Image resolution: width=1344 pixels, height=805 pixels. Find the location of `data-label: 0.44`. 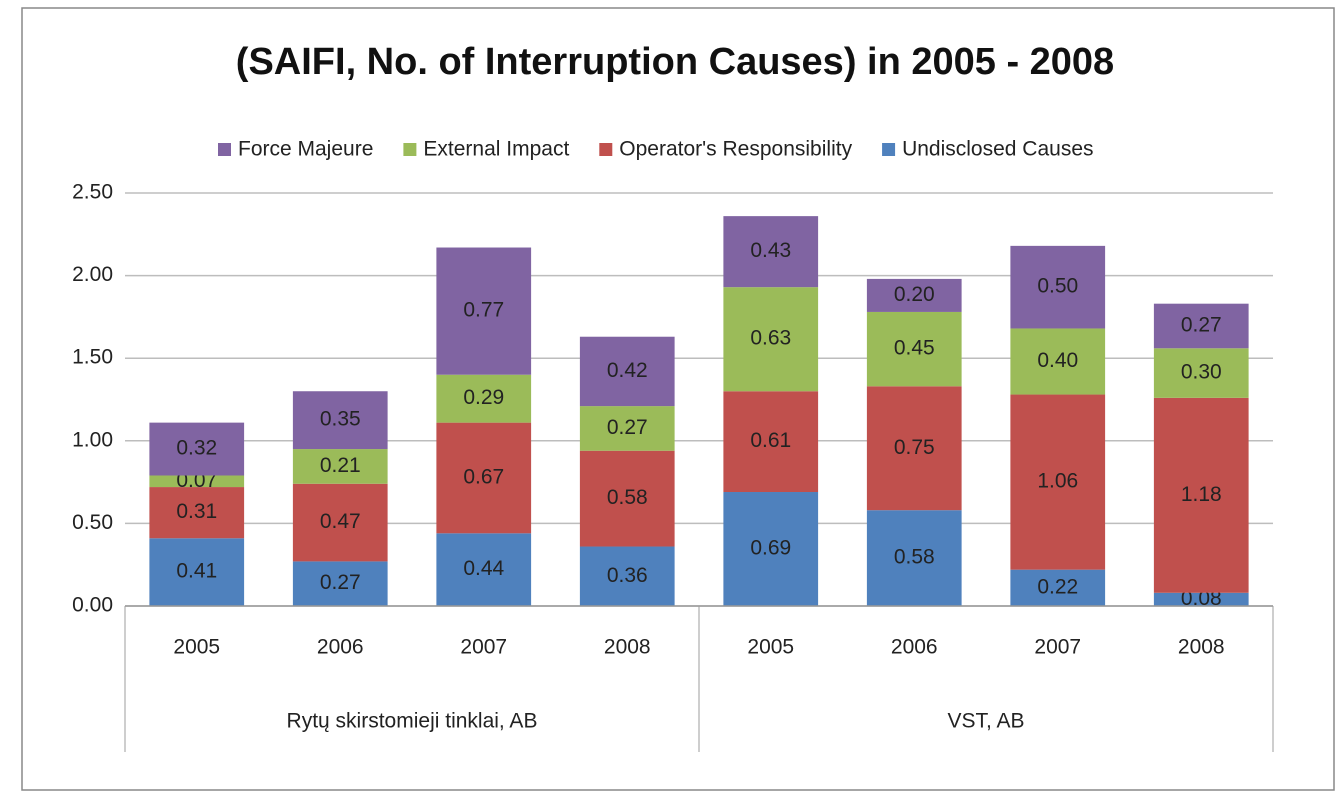

data-label: 0.44 is located at coordinates (483, 568).